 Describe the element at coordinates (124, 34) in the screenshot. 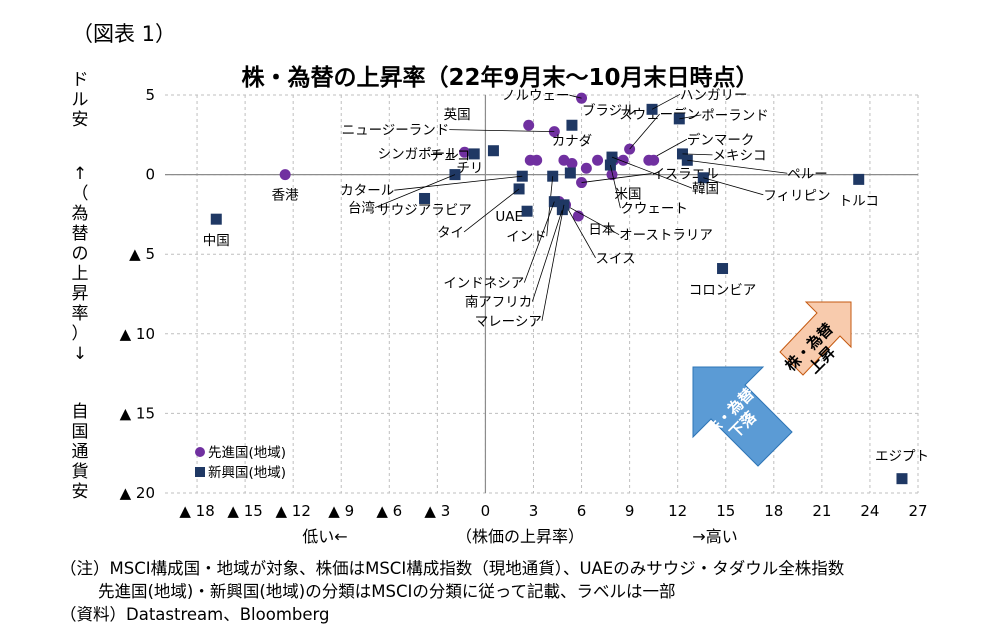

I see `figure-label: （図表 1）` at that location.